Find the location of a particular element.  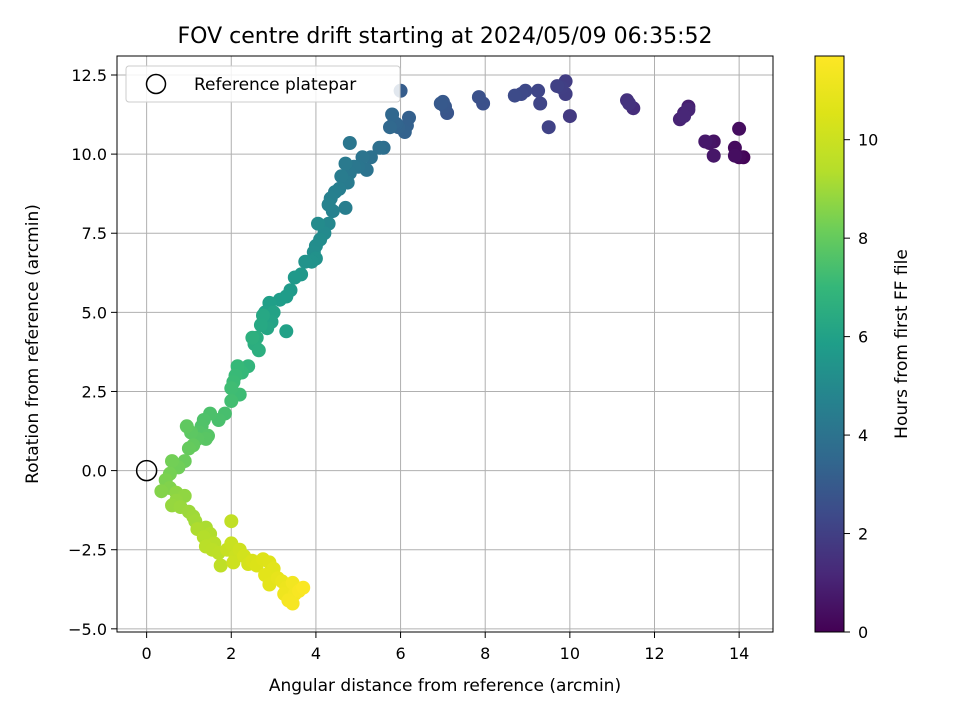

y-tick-label: 12.5 is located at coordinates (89, 75).